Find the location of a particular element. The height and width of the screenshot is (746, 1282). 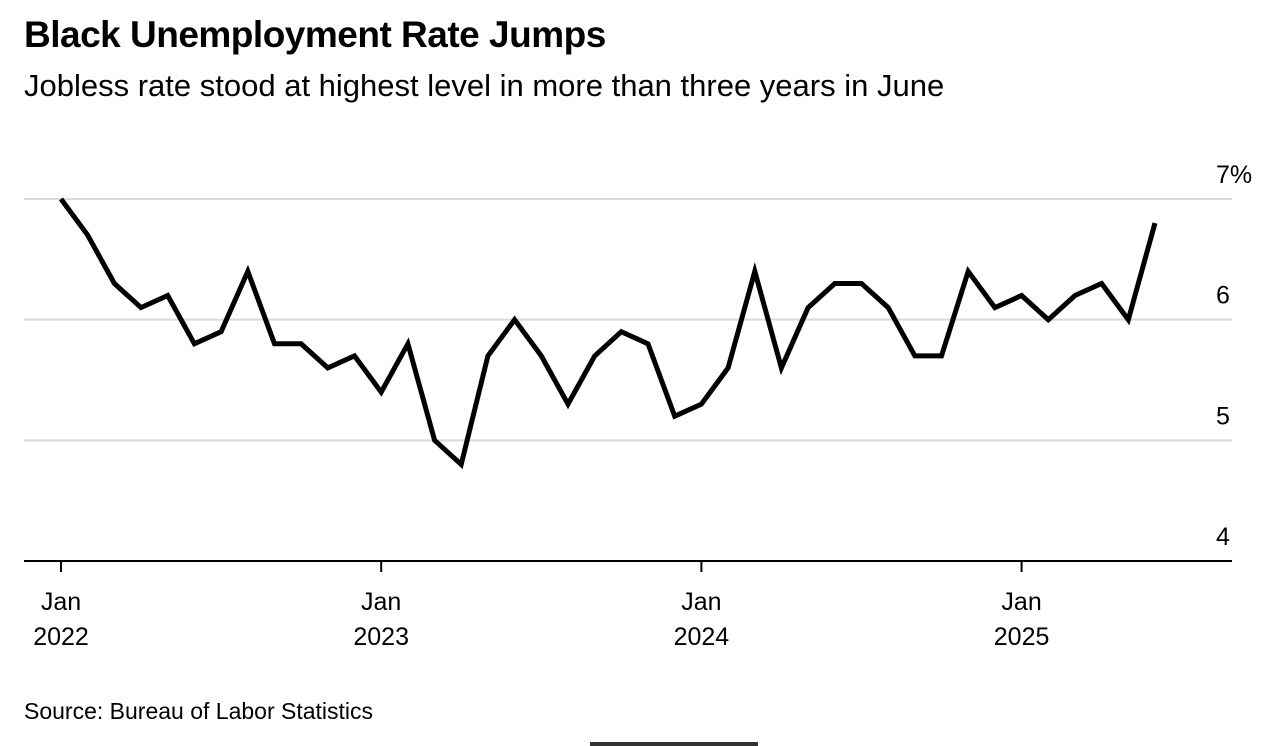

x-tick-label-year: 2022 is located at coordinates (61, 637).